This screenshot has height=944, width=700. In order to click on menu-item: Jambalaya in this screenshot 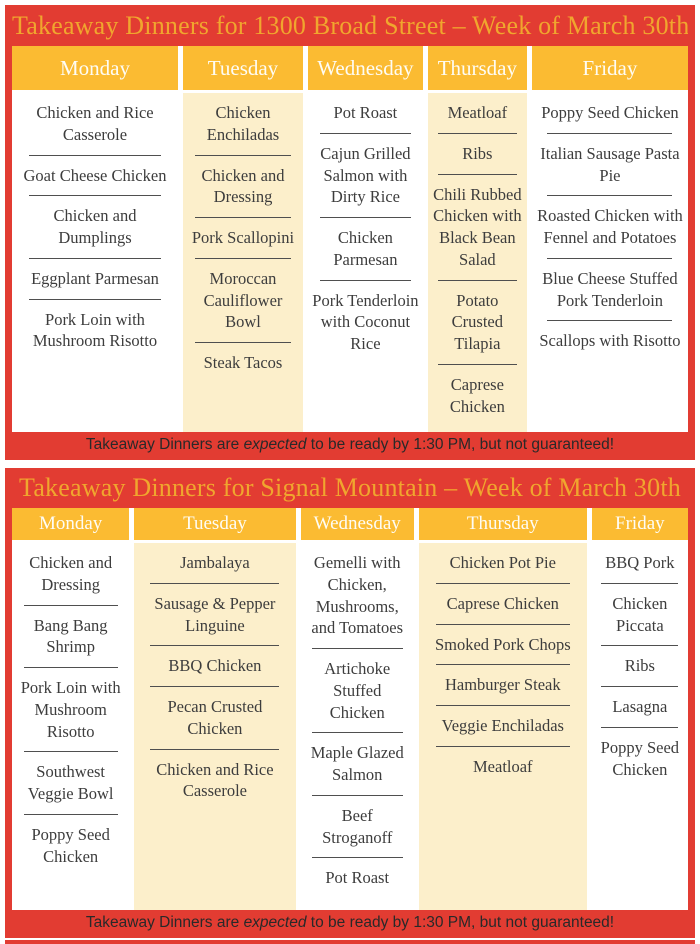, I will do `click(215, 562)`.